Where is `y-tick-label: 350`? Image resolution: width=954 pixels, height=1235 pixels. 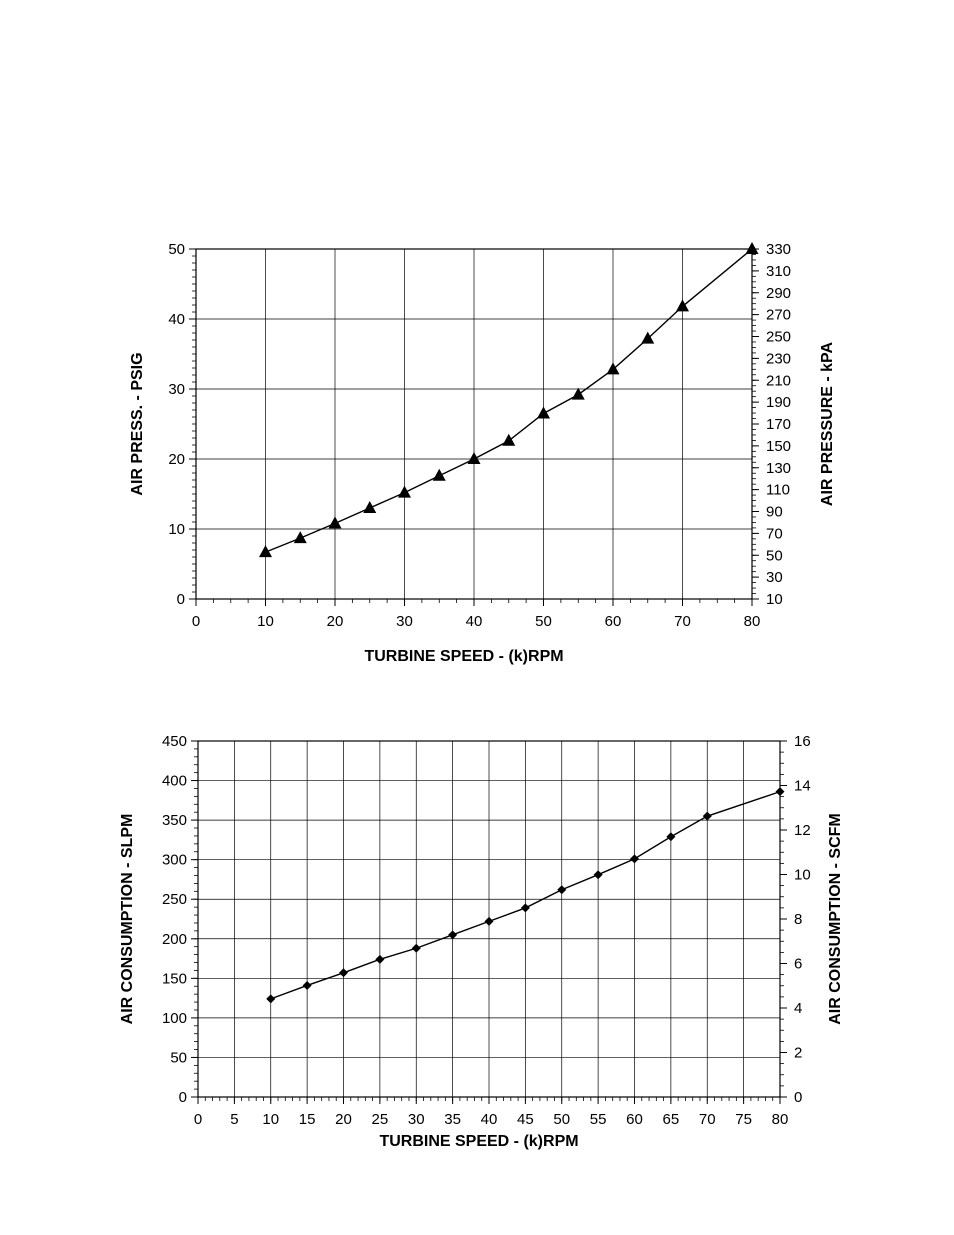 y-tick-label: 350 is located at coordinates (174, 820).